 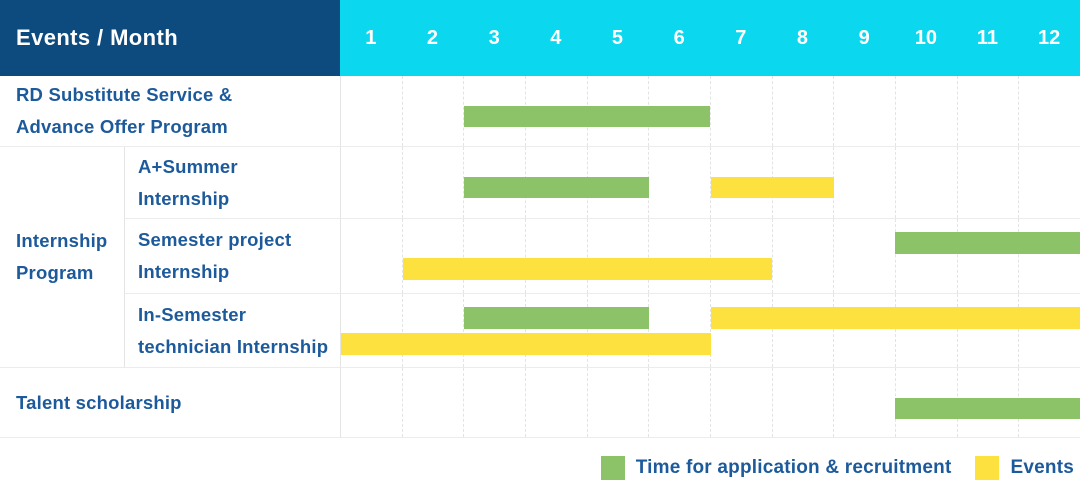 What do you see at coordinates (1049, 38) in the screenshot?
I see `month-header-12: 12` at bounding box center [1049, 38].